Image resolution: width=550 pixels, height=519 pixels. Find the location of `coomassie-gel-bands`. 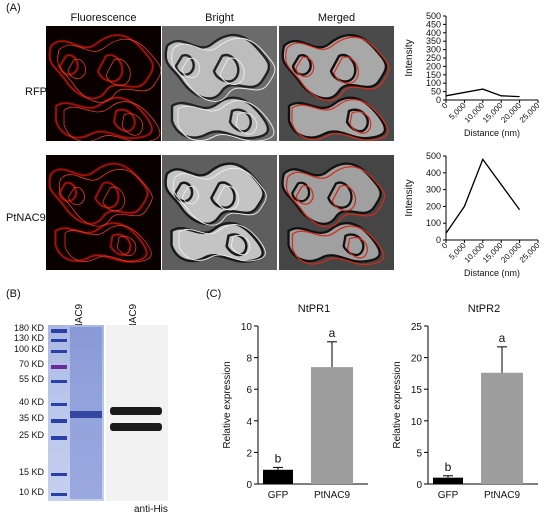

coomassie-gel-bands is located at coordinates (76, 413).